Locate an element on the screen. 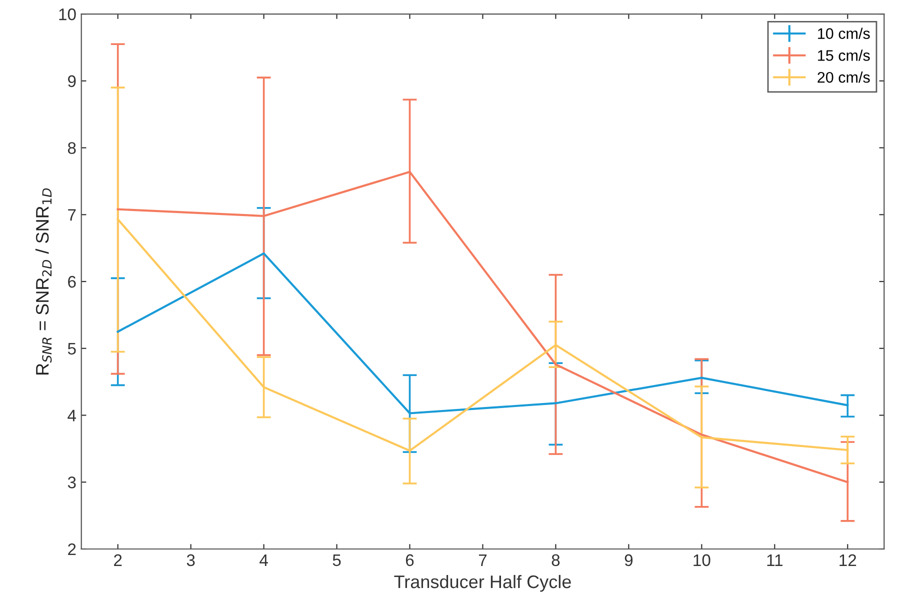 This screenshot has width=904, height=610. x-tick-label: 4 is located at coordinates (264, 560).